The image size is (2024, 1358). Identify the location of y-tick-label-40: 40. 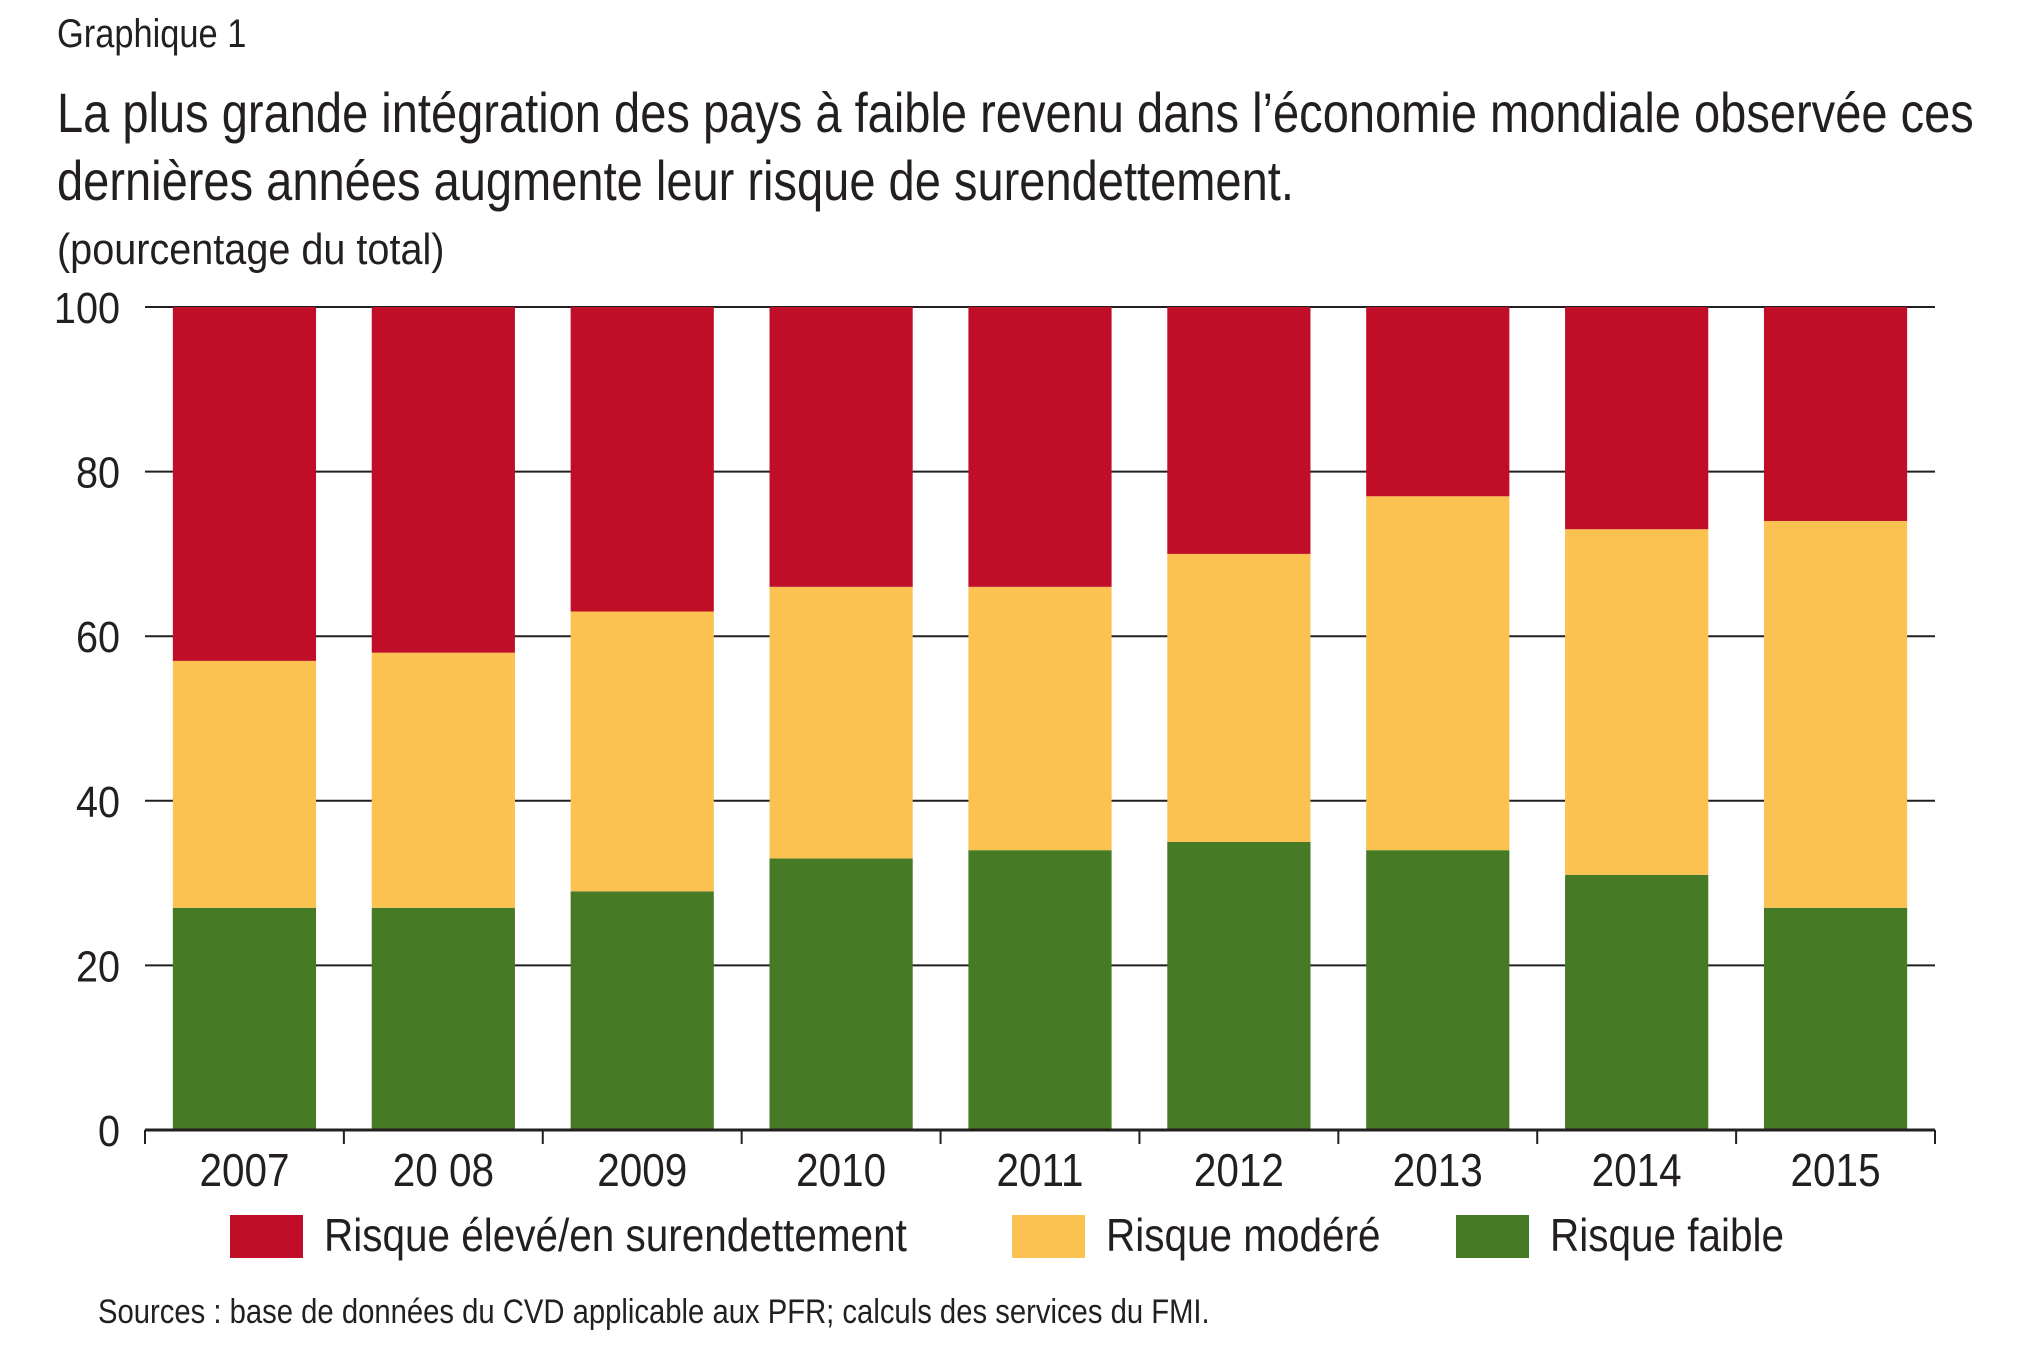
(98, 801).